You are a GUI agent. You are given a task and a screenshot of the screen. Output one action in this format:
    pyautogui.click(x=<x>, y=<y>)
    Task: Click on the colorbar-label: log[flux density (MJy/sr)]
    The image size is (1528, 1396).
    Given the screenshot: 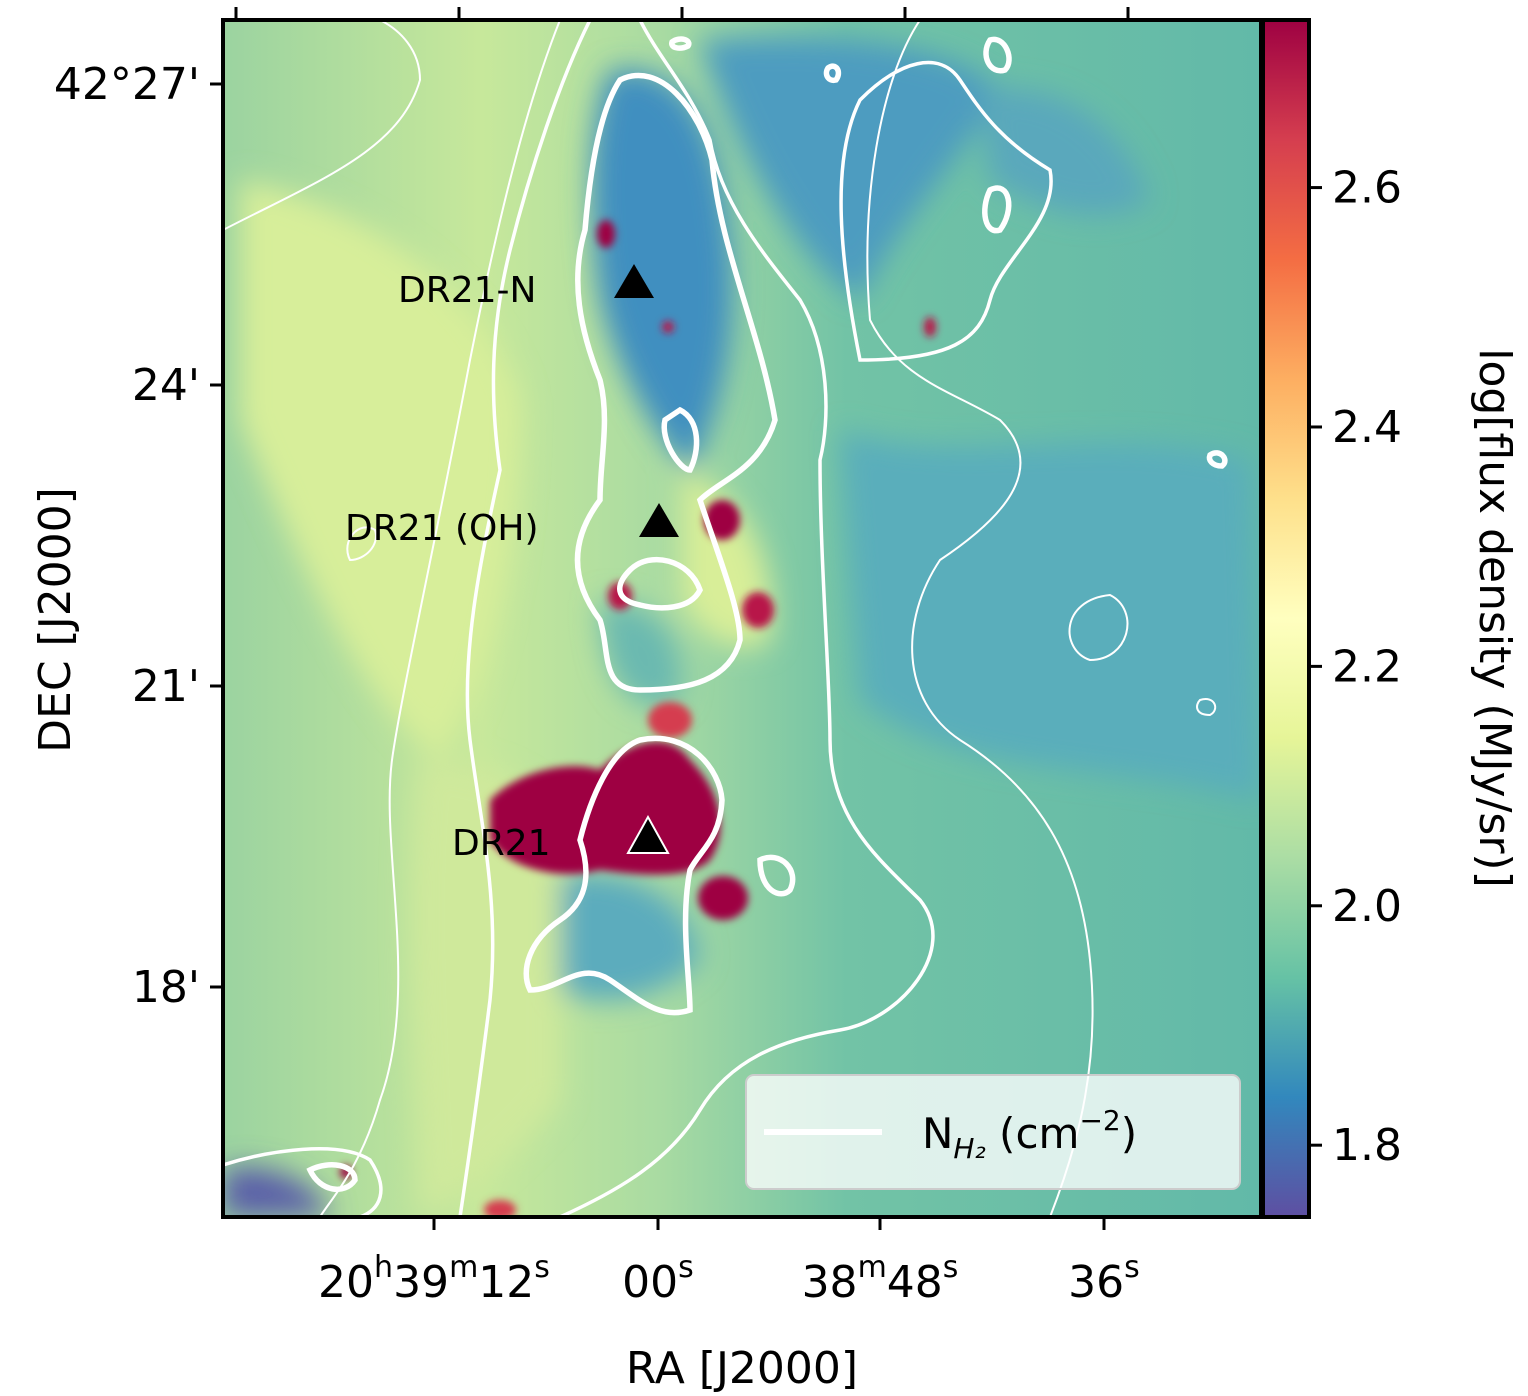 What is the action you would take?
    pyautogui.click(x=1494, y=618)
    